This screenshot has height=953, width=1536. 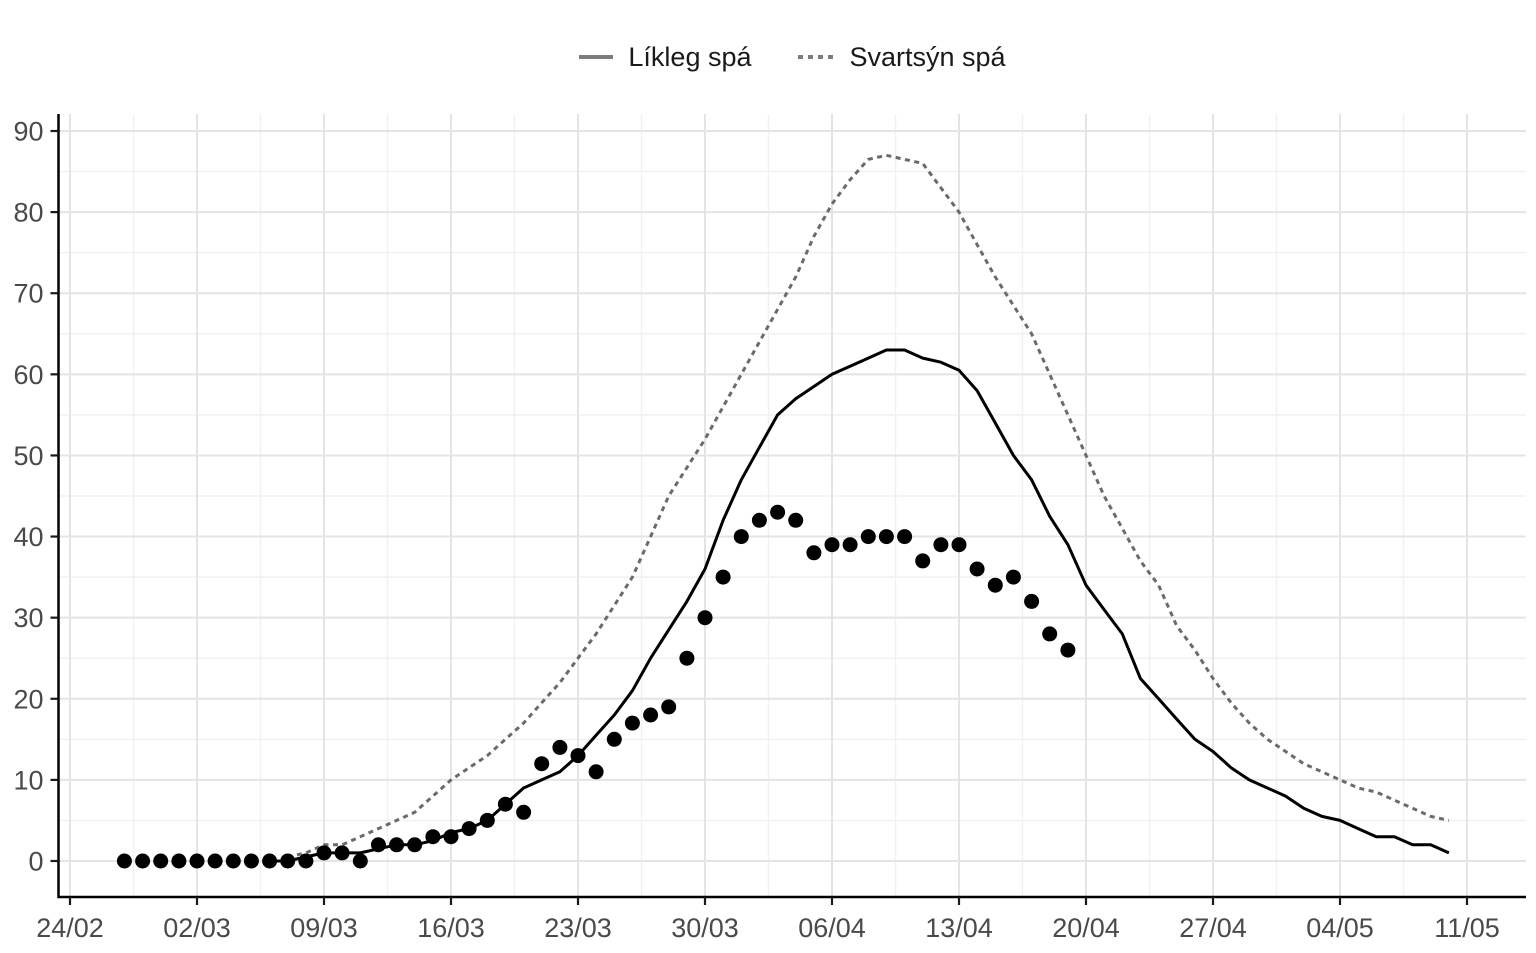 What do you see at coordinates (1086, 928) in the screenshot?
I see `svg-text: 20/04` at bounding box center [1086, 928].